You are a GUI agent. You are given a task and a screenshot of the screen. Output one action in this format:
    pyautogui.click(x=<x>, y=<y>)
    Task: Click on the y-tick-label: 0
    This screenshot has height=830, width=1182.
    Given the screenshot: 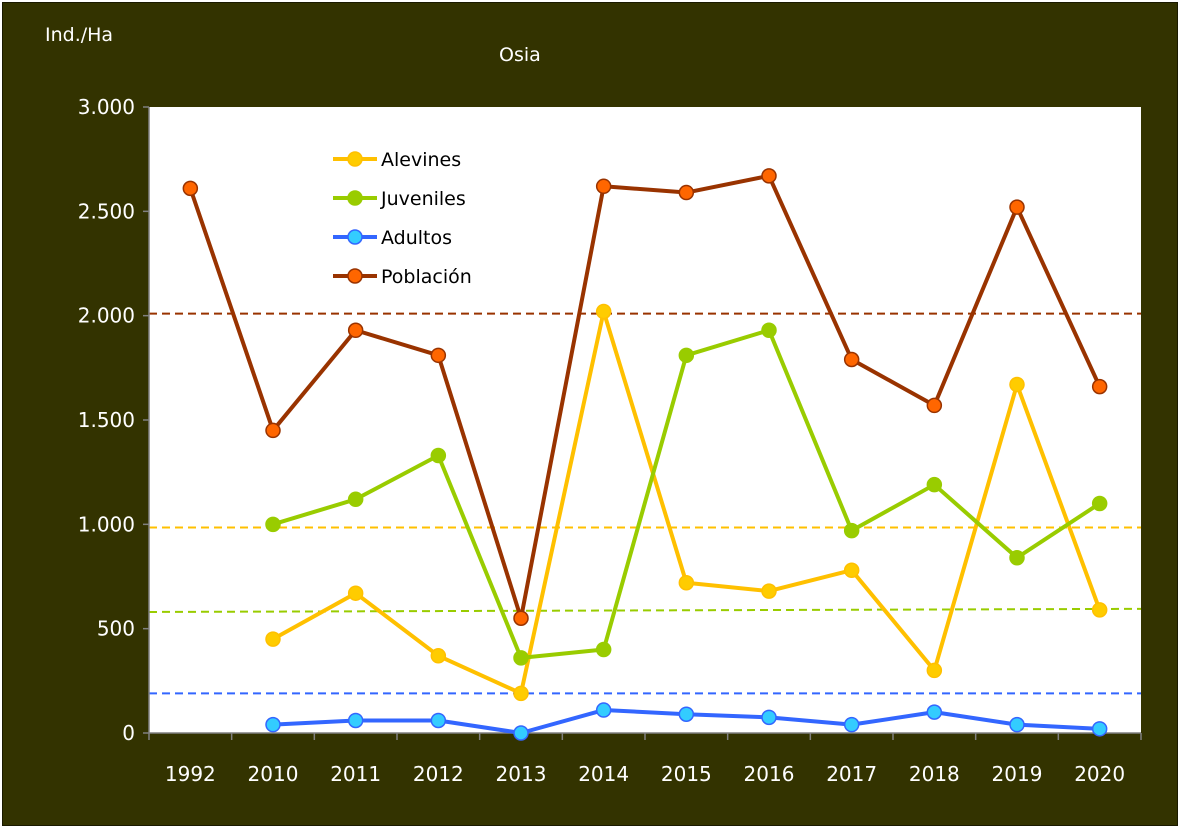 What is the action you would take?
    pyautogui.click(x=128, y=733)
    